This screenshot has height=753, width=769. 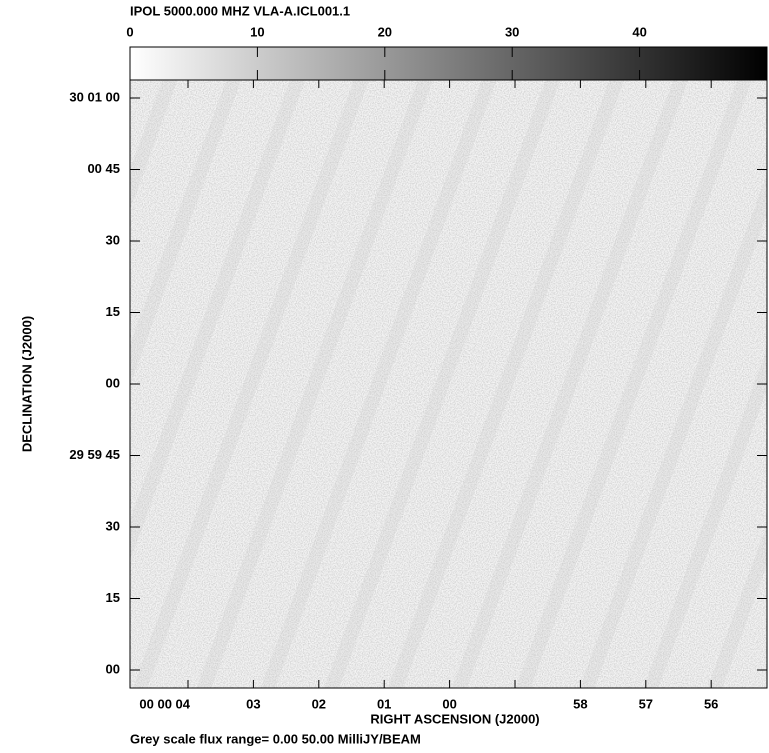 I want to click on x-tick-label: 57, so click(x=646, y=703).